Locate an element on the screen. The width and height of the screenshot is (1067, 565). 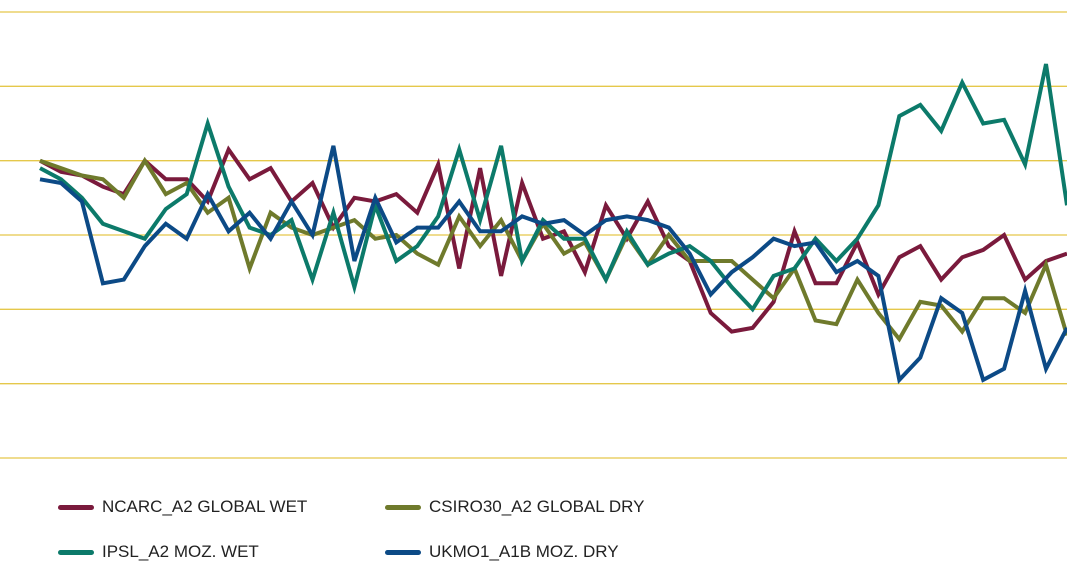
legend-item-ukmo: UKMO1_A1B MOZ. DRY is located at coordinates (502, 552).